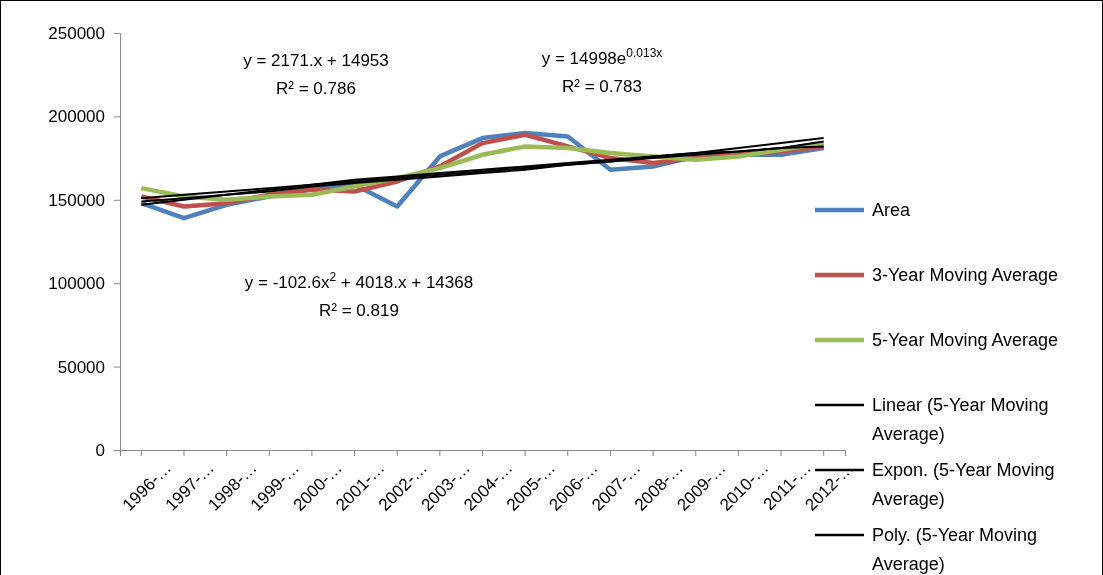 This screenshot has height=575, width=1103. What do you see at coordinates (81, 367) in the screenshot?
I see `y-tick-label: 50000` at bounding box center [81, 367].